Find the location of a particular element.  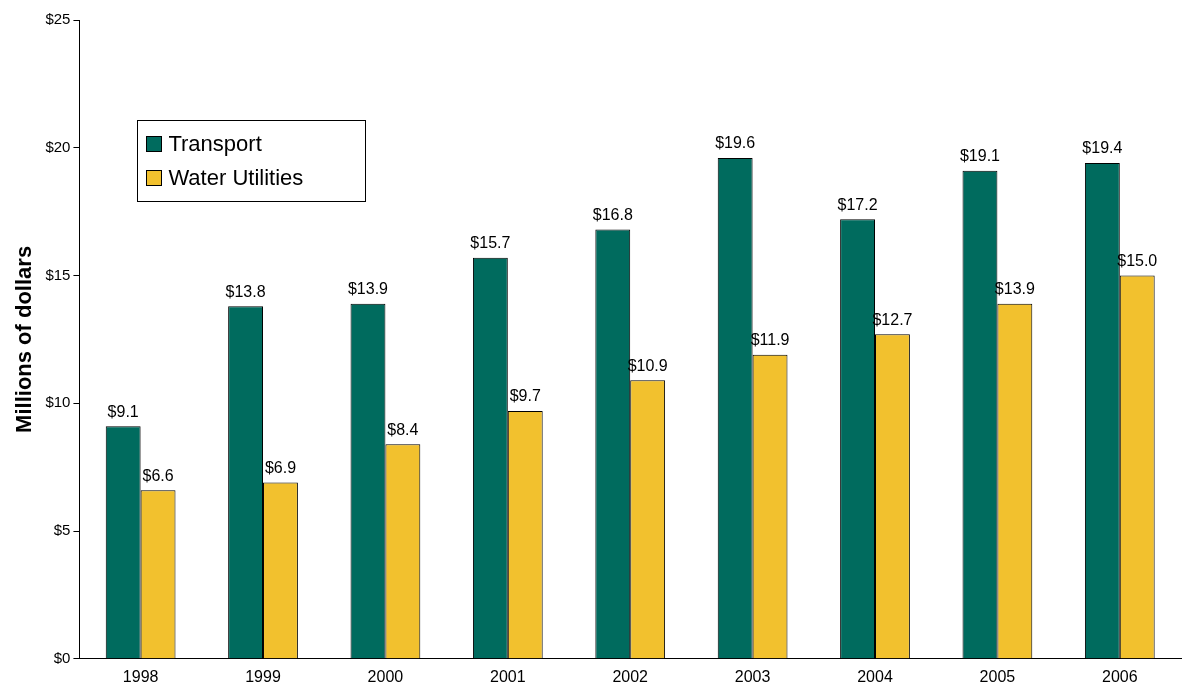

x-tick-label: 2003 is located at coordinates (752, 676).